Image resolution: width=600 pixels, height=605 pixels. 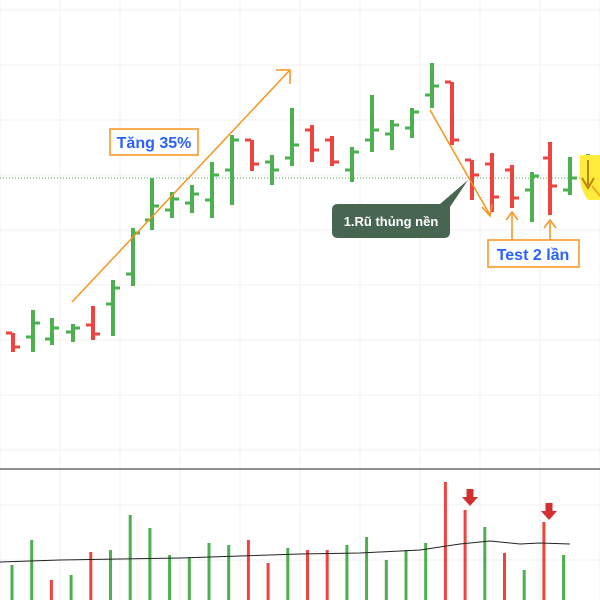 I want to click on highlight-arrow-head, so click(x=588, y=183).